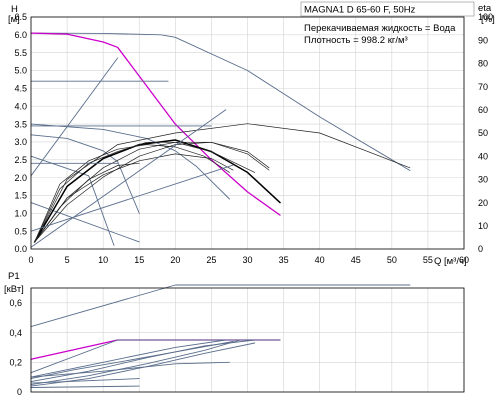  I want to click on y-tick-label: 6.0, so click(20, 35).